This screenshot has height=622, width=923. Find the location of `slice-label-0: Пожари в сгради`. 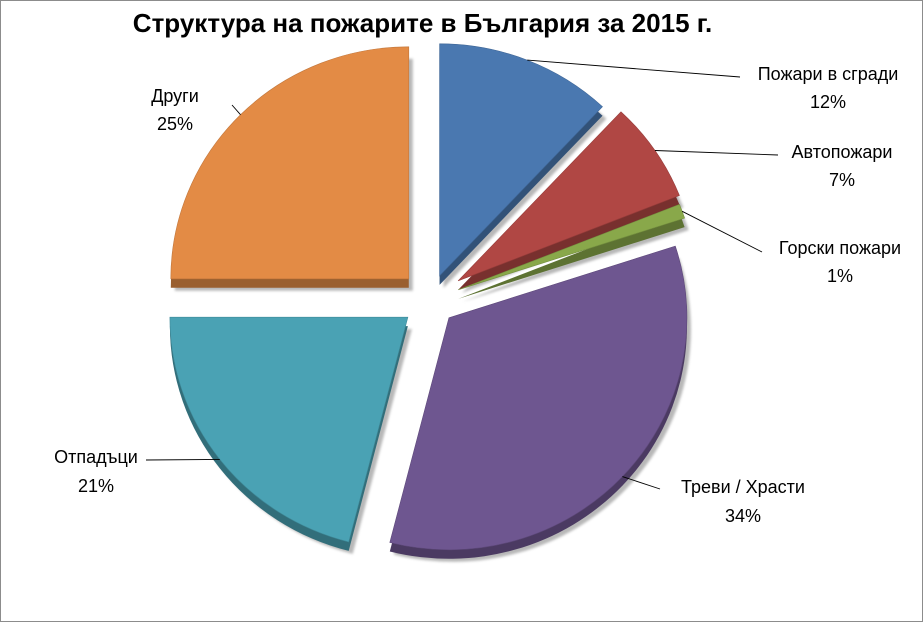

slice-label-0: Пожари в сгради is located at coordinates (828, 74).